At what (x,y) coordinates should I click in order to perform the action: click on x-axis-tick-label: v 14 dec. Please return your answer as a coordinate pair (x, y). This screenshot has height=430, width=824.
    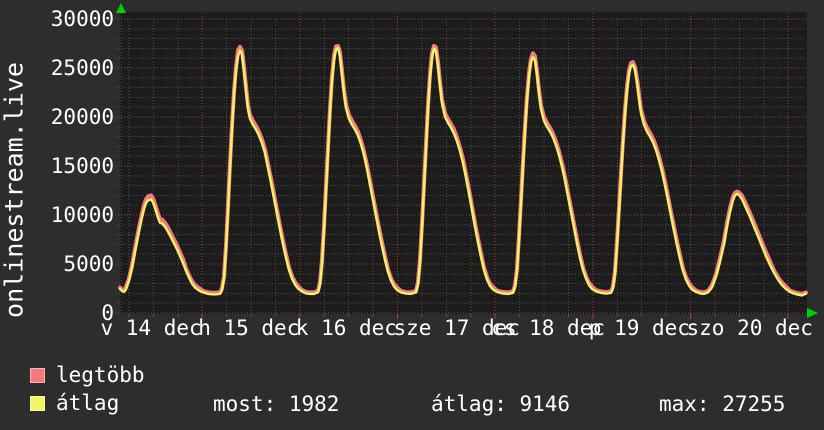
    Looking at the image, I should click on (151, 328).